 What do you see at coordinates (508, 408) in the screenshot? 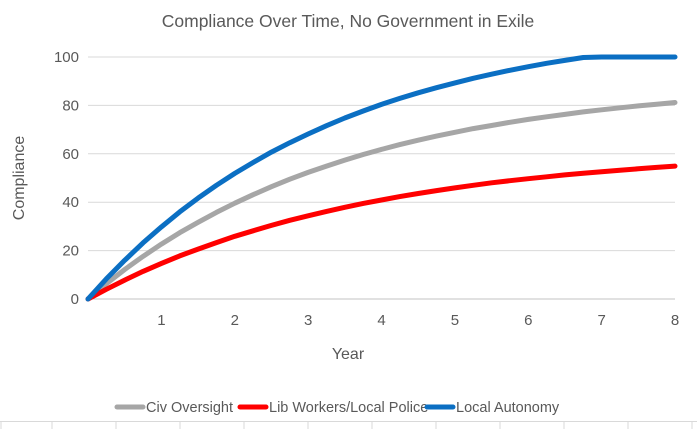
I see `legend-label: Local Autonomy` at bounding box center [508, 408].